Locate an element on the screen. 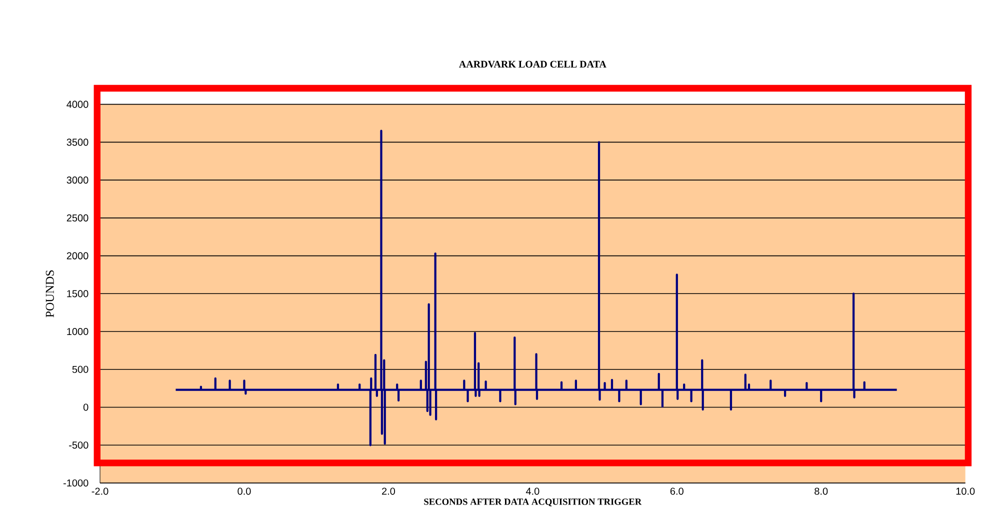 The width and height of the screenshot is (988, 527). y-tick-label: 2000 is located at coordinates (77, 256).